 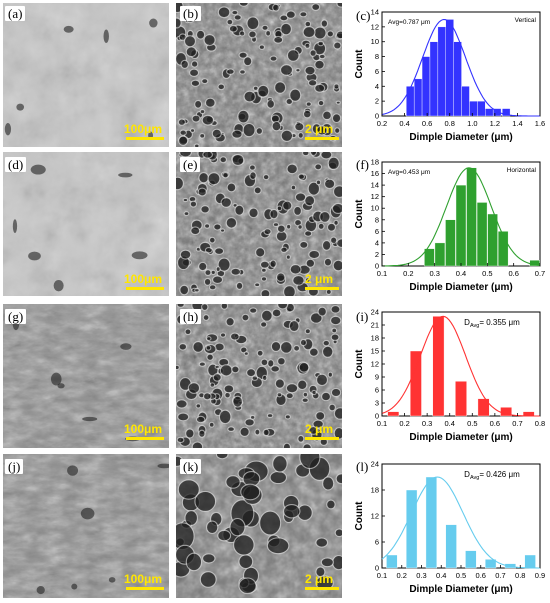 I want to click on sem-panel-d, so click(x=86, y=224).